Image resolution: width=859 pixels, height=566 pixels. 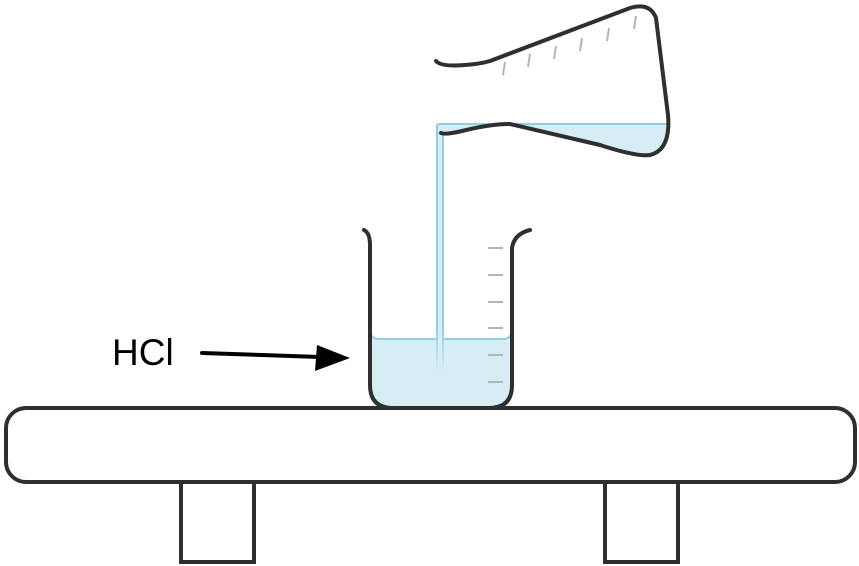 I want to click on table-leg-right, so click(x=641, y=522).